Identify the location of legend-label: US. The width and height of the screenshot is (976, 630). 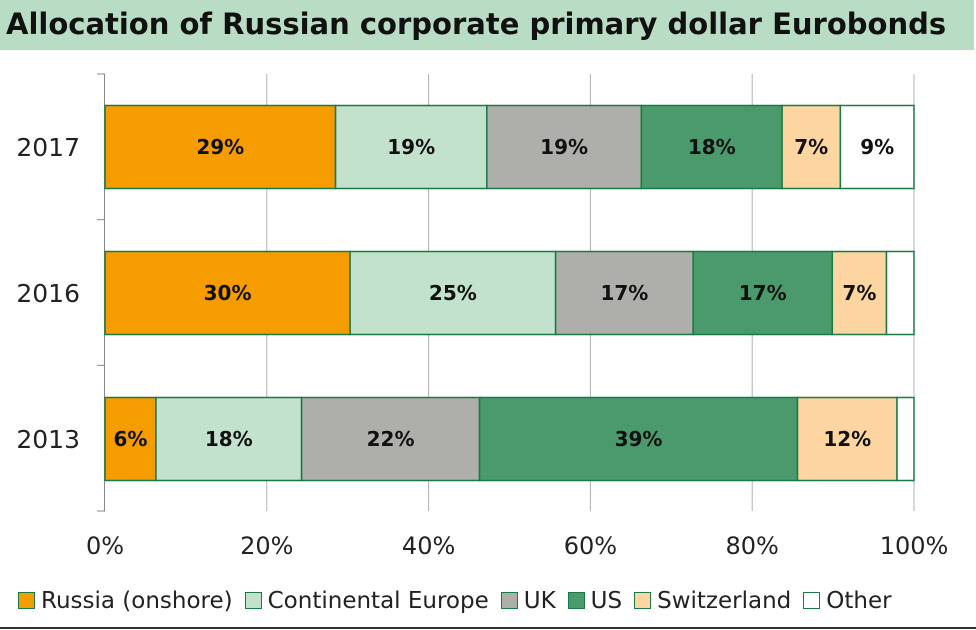
(606, 601).